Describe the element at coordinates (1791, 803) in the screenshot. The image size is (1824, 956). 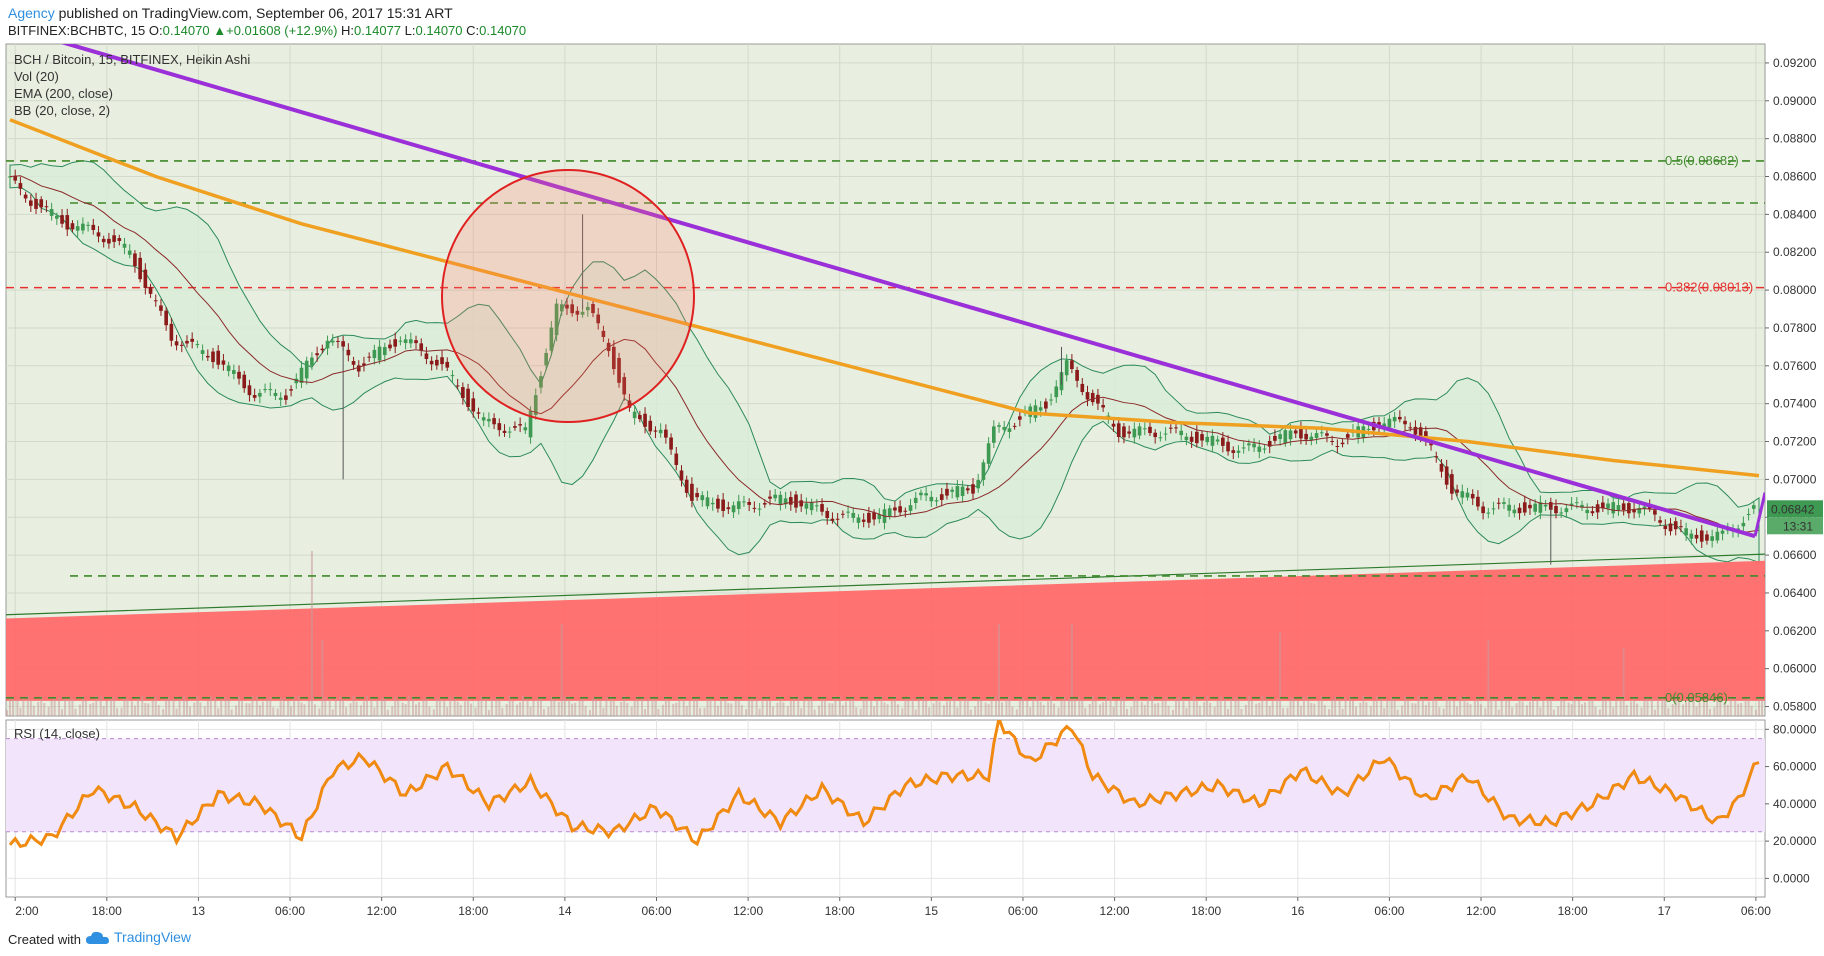
I see `rsi-axis: 80.0000 60.0000 40.0000 20.0000 0.0000` at that location.